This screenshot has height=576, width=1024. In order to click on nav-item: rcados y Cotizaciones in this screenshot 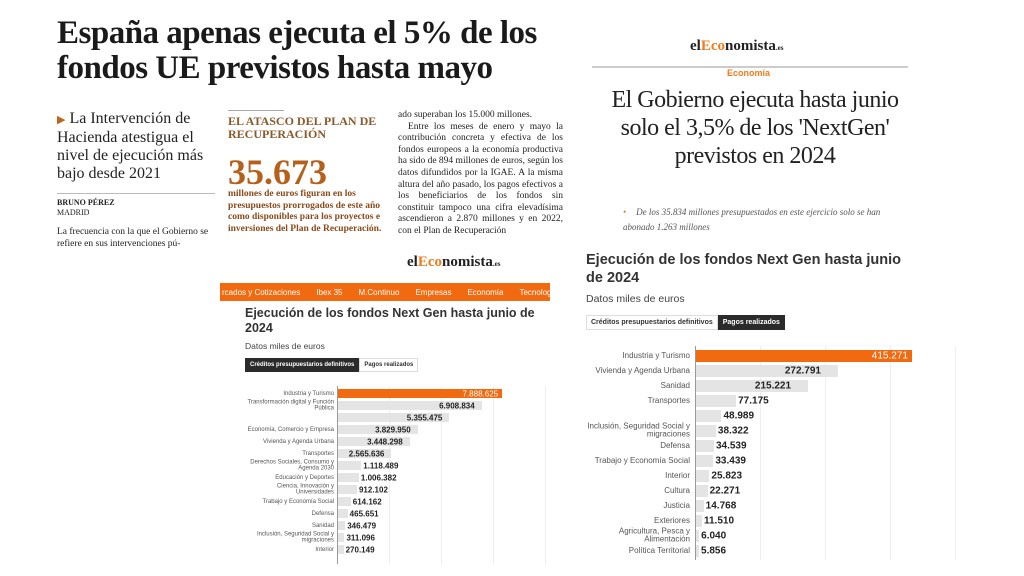, I will do `click(261, 292)`.